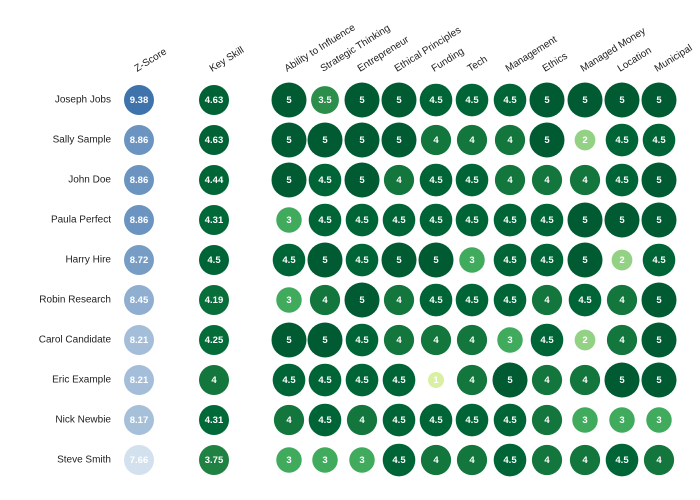 The width and height of the screenshot is (700, 500). What do you see at coordinates (399, 460) in the screenshot?
I see `data-label-ethical-principles-steve-smith: 4.5` at bounding box center [399, 460].